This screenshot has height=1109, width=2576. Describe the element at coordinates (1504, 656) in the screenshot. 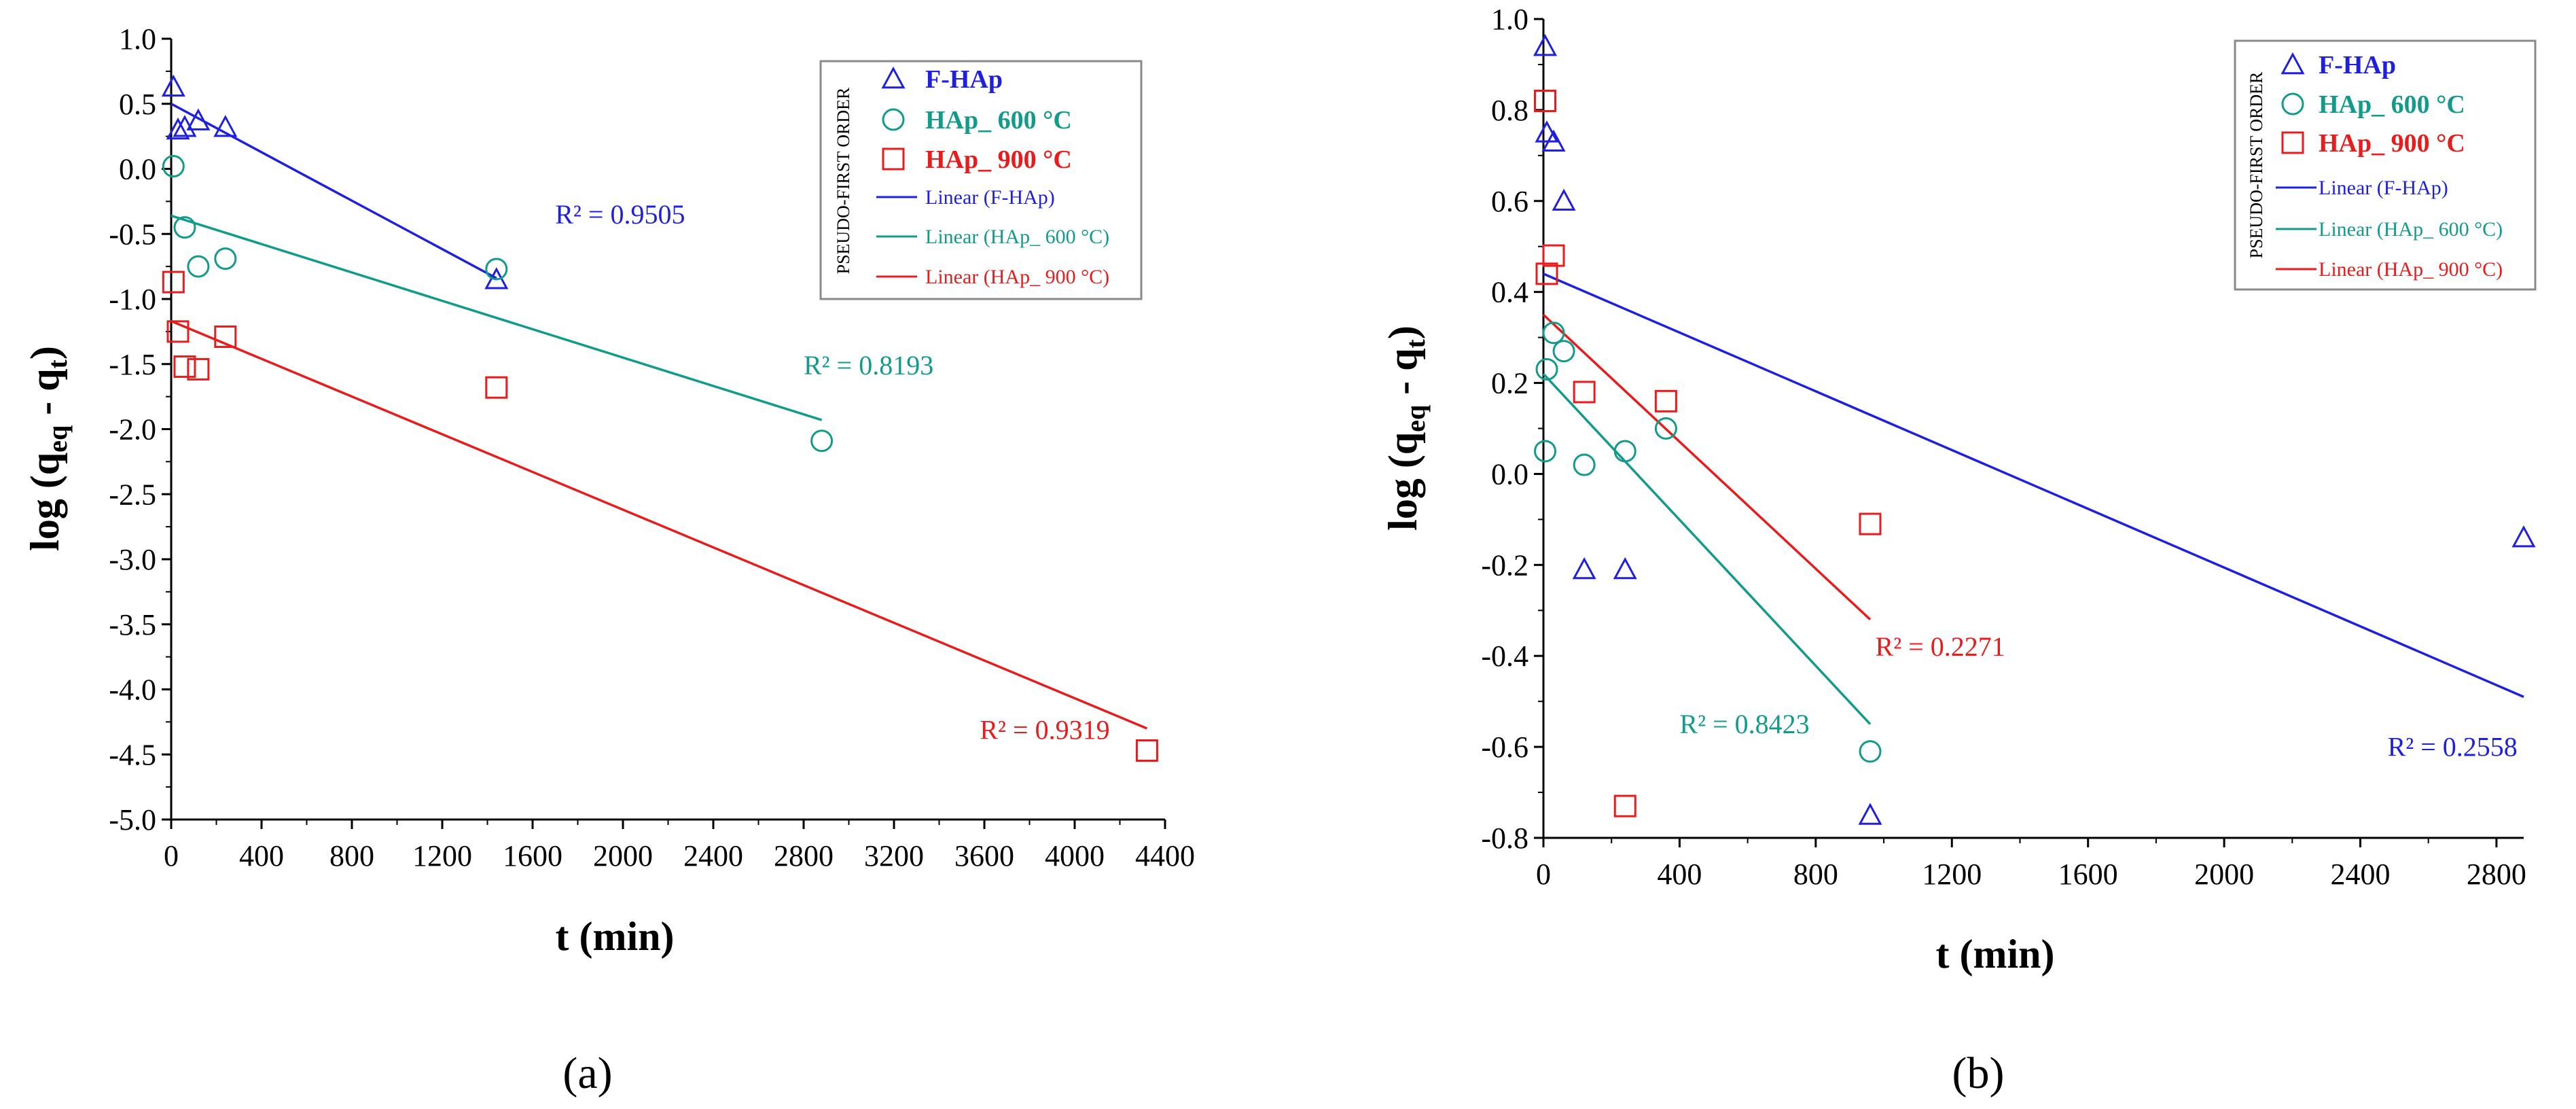

I see `y-tick-label: -0.4` at that location.